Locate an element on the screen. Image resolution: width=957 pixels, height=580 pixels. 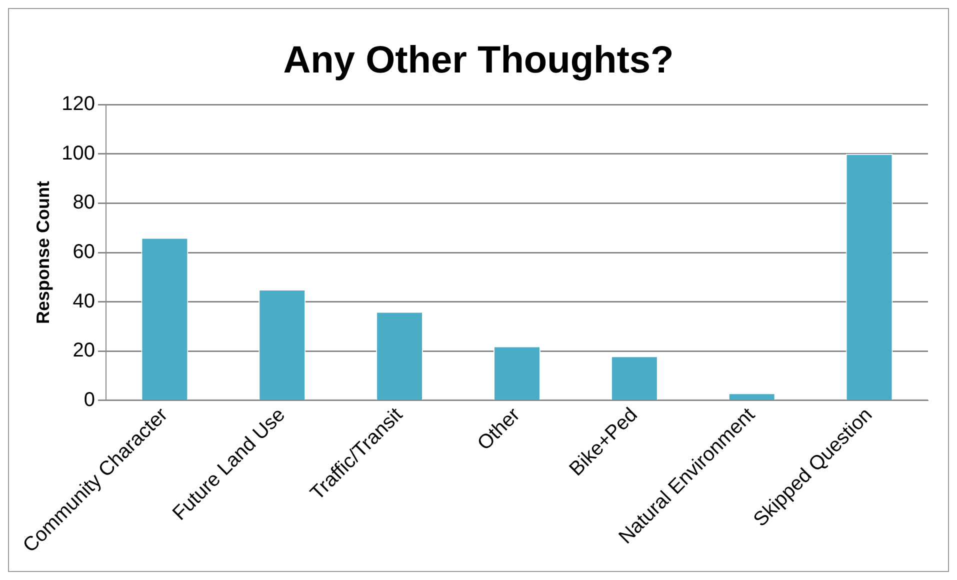
chart-title: Any Other Thoughts? is located at coordinates (478, 60).